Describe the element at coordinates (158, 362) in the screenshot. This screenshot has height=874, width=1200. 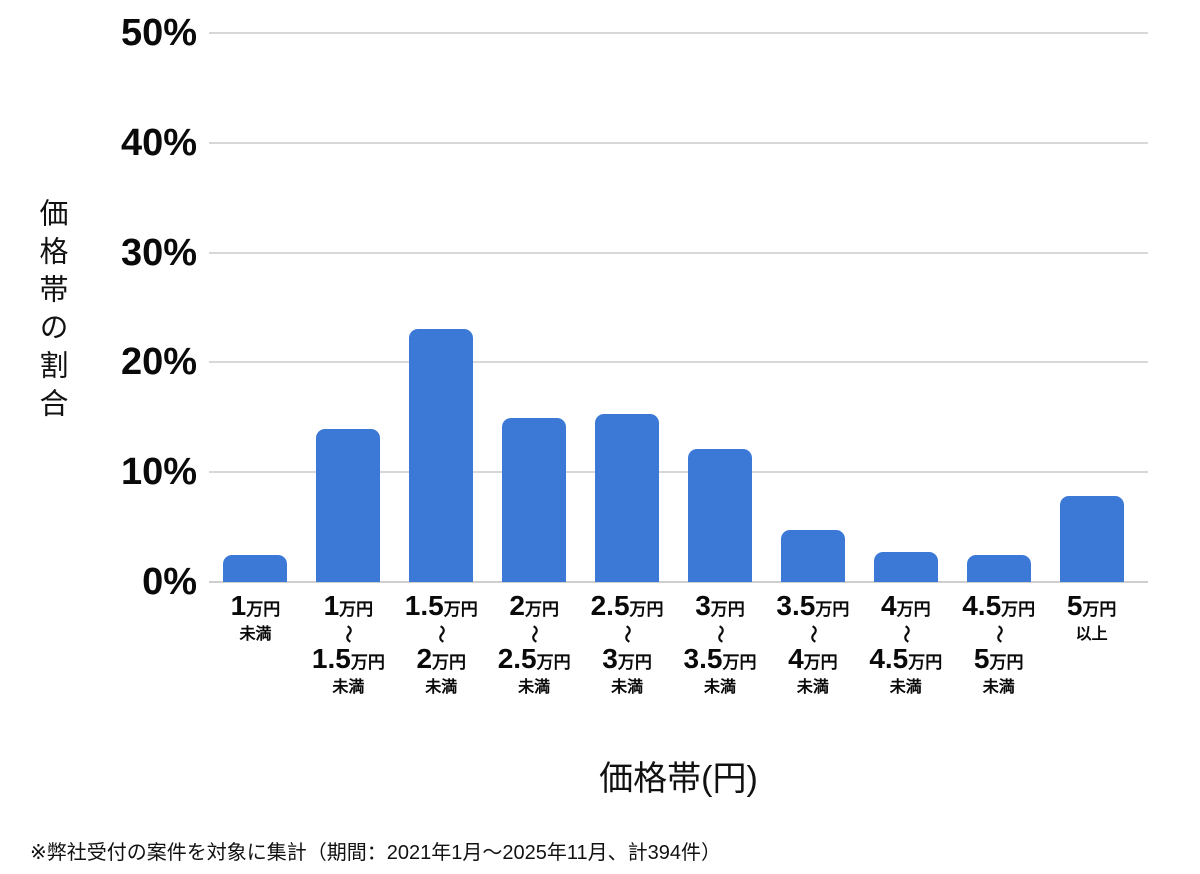
I see `y-tick-label: 20%` at that location.